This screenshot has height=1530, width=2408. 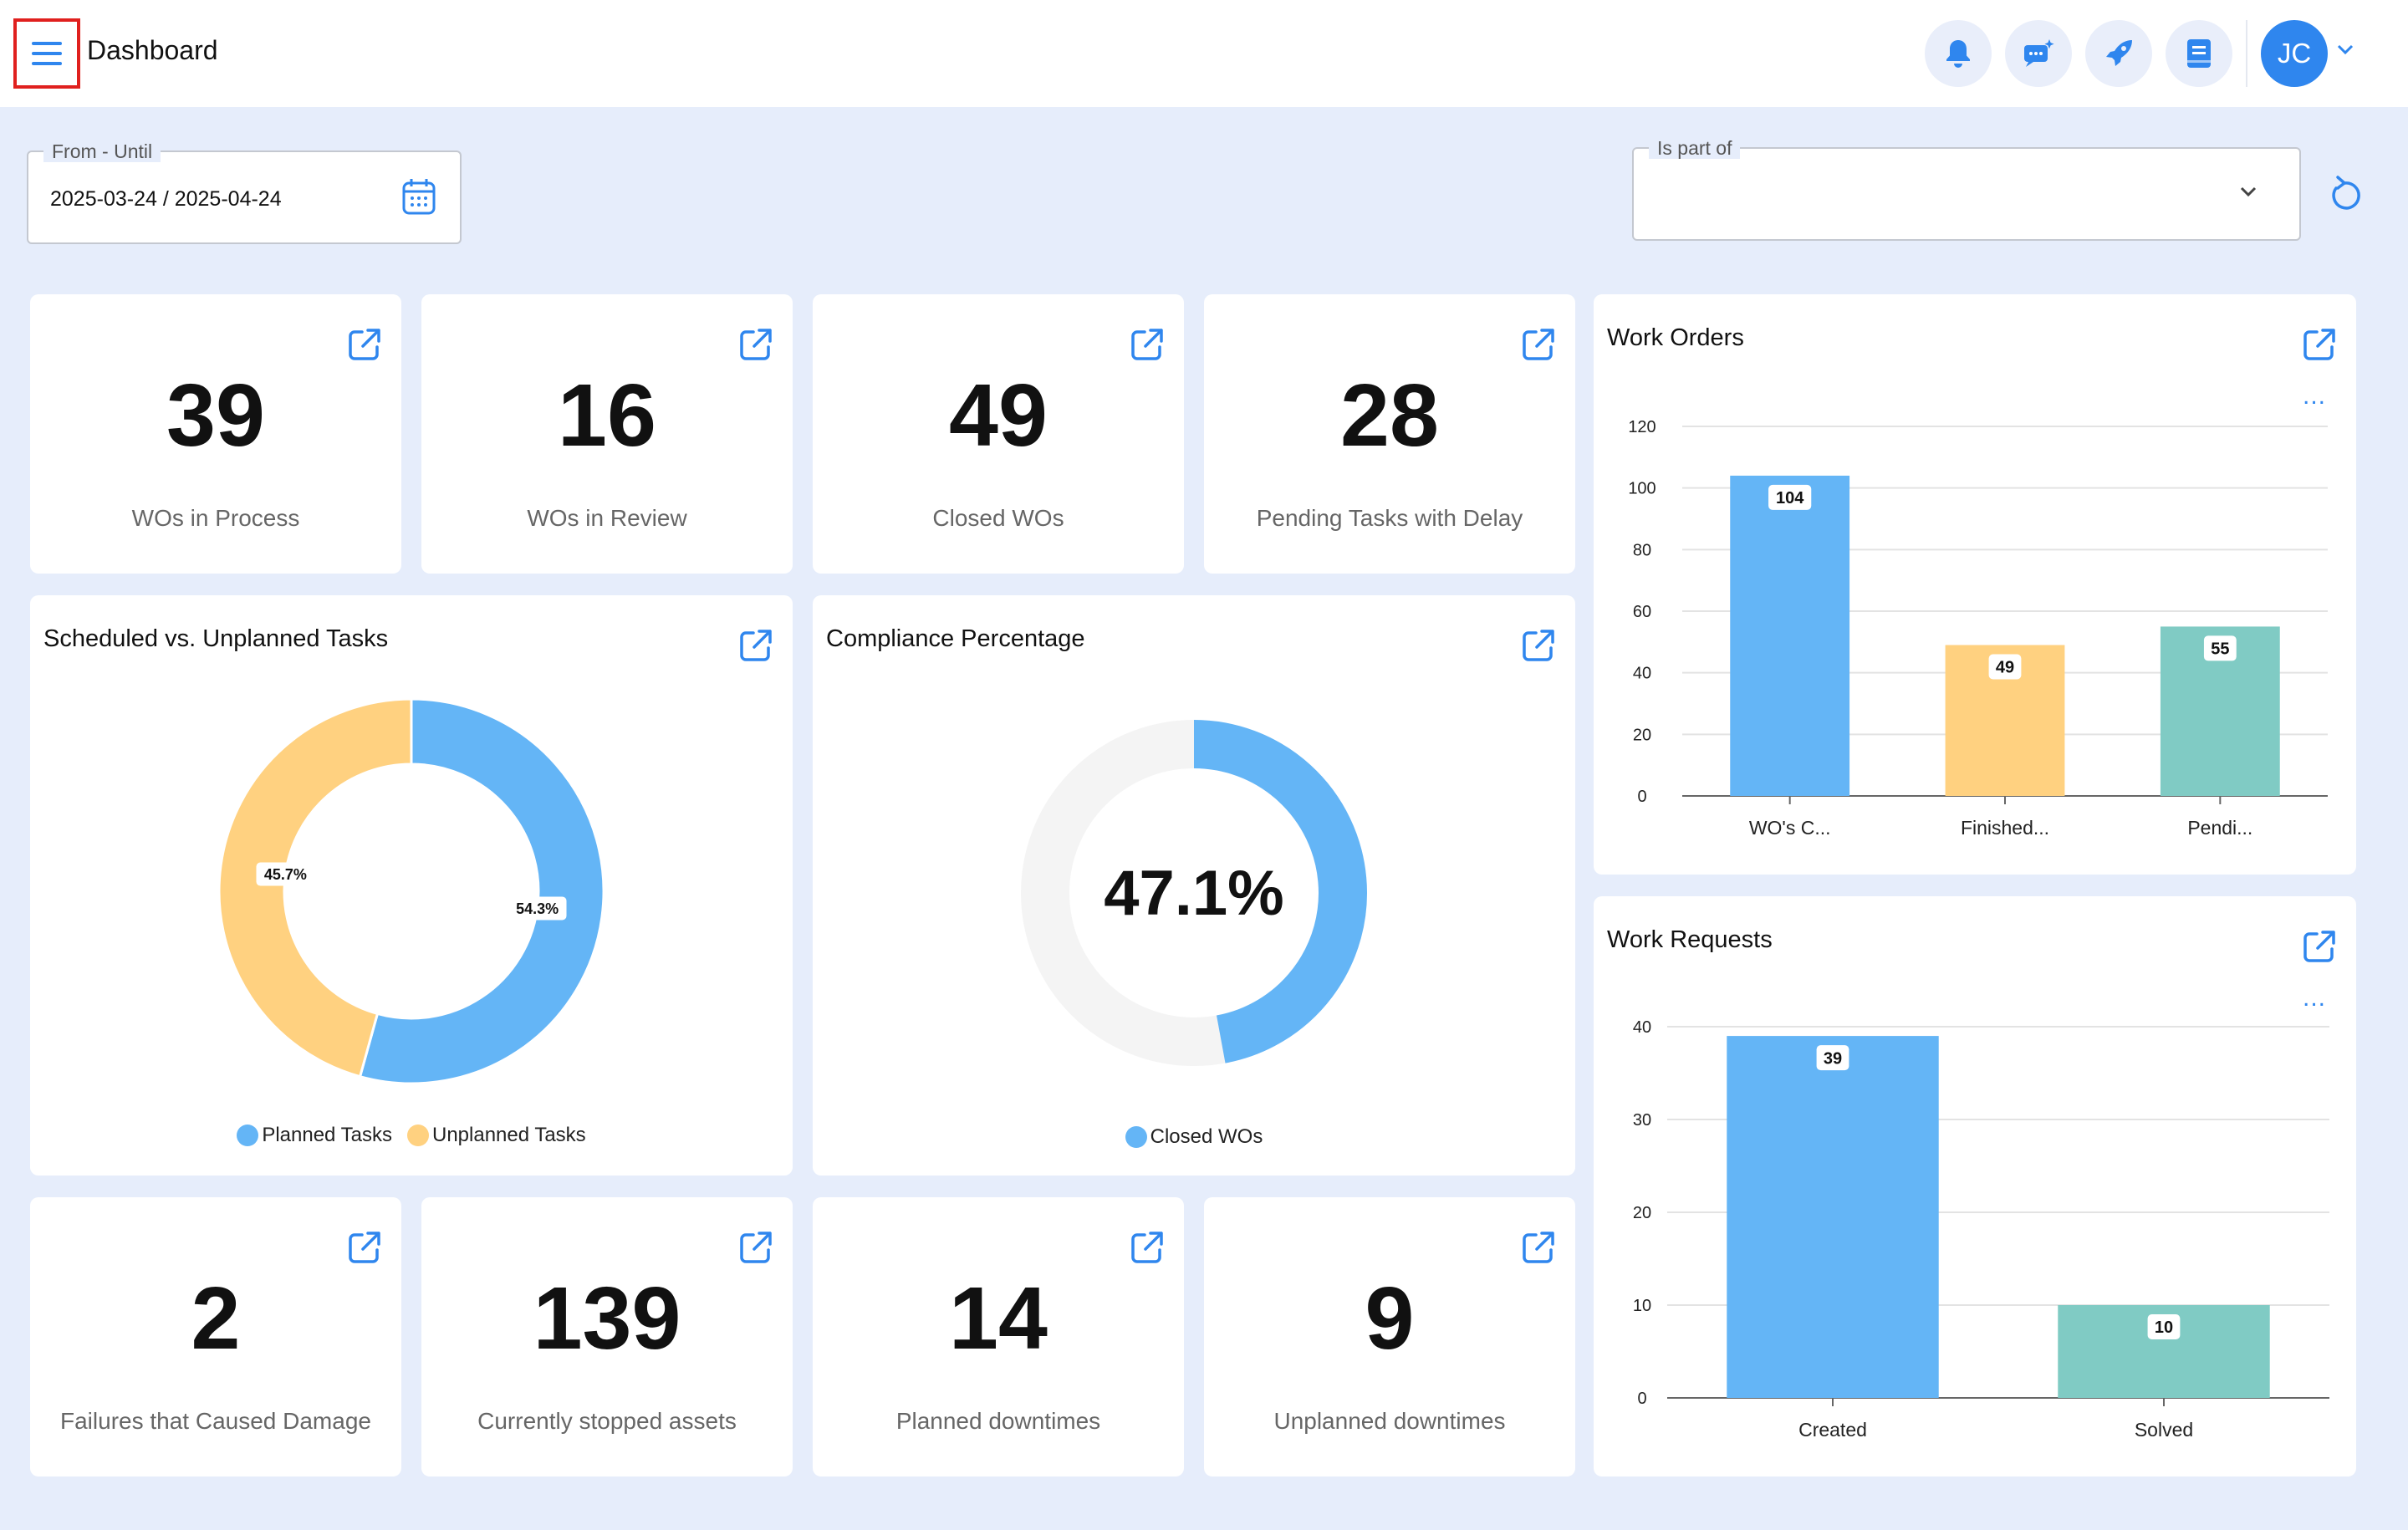 What do you see at coordinates (166, 199) in the screenshot?
I see `date-range-value: 2025-03-24 / 2025-04-24` at bounding box center [166, 199].